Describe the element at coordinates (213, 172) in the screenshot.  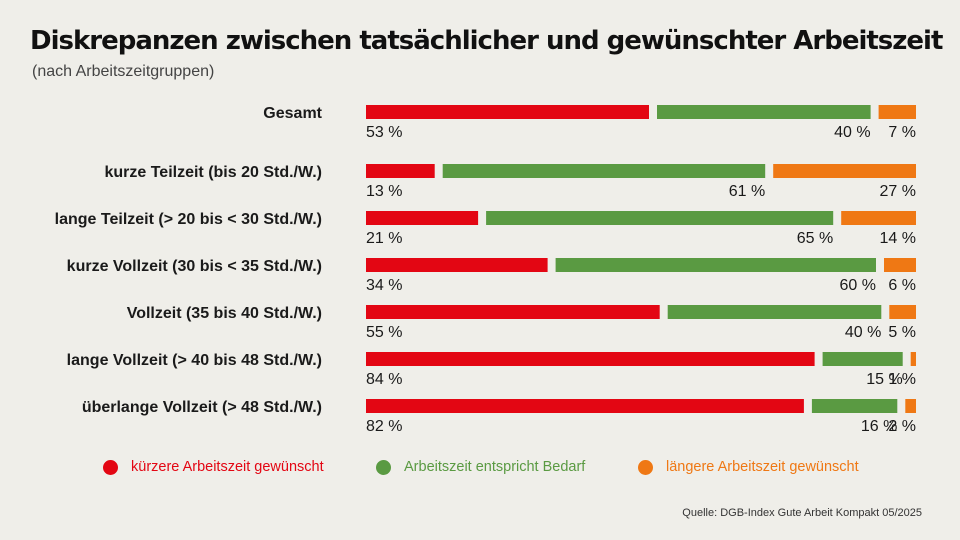
I see `category-label: kurze Teilzeit (bis 20 Std./W.)` at that location.